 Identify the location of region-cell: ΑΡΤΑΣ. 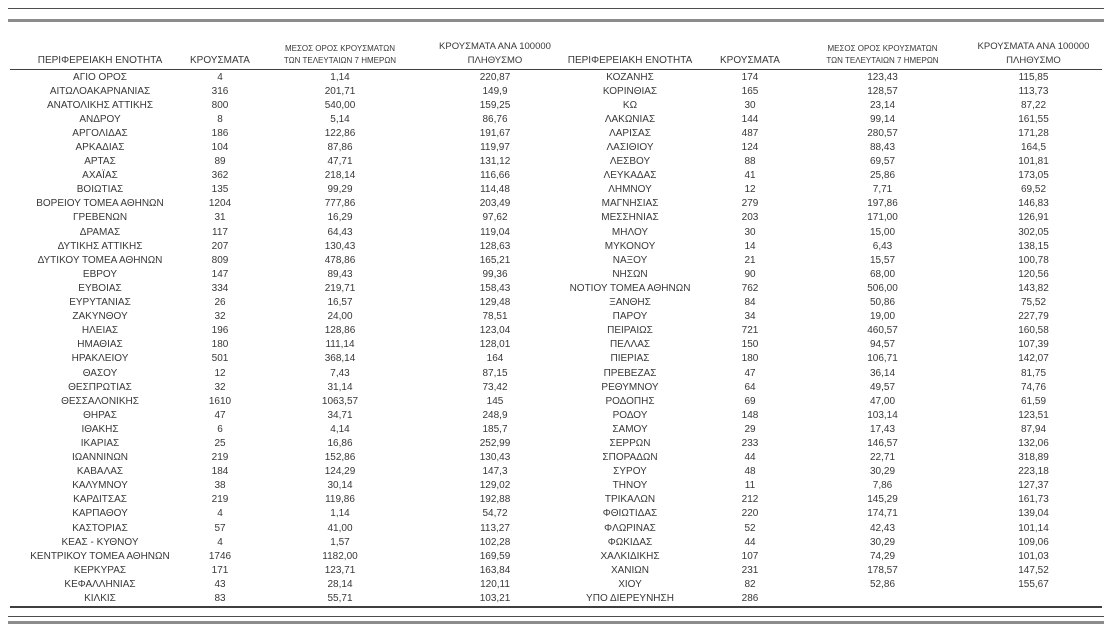
(100, 162).